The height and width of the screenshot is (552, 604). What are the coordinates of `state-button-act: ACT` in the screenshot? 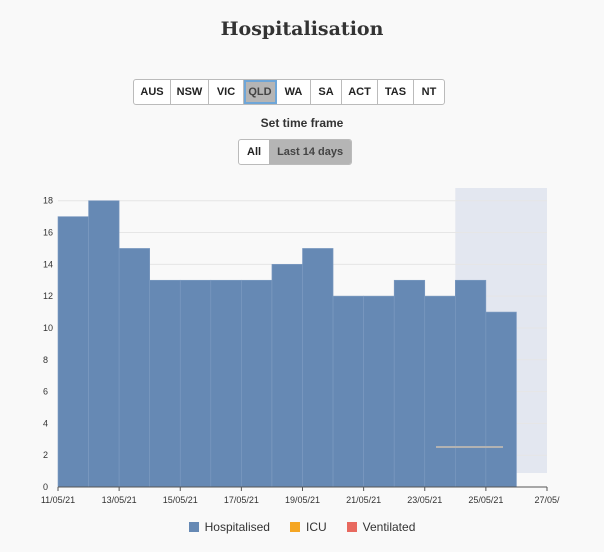 It's located at (360, 92).